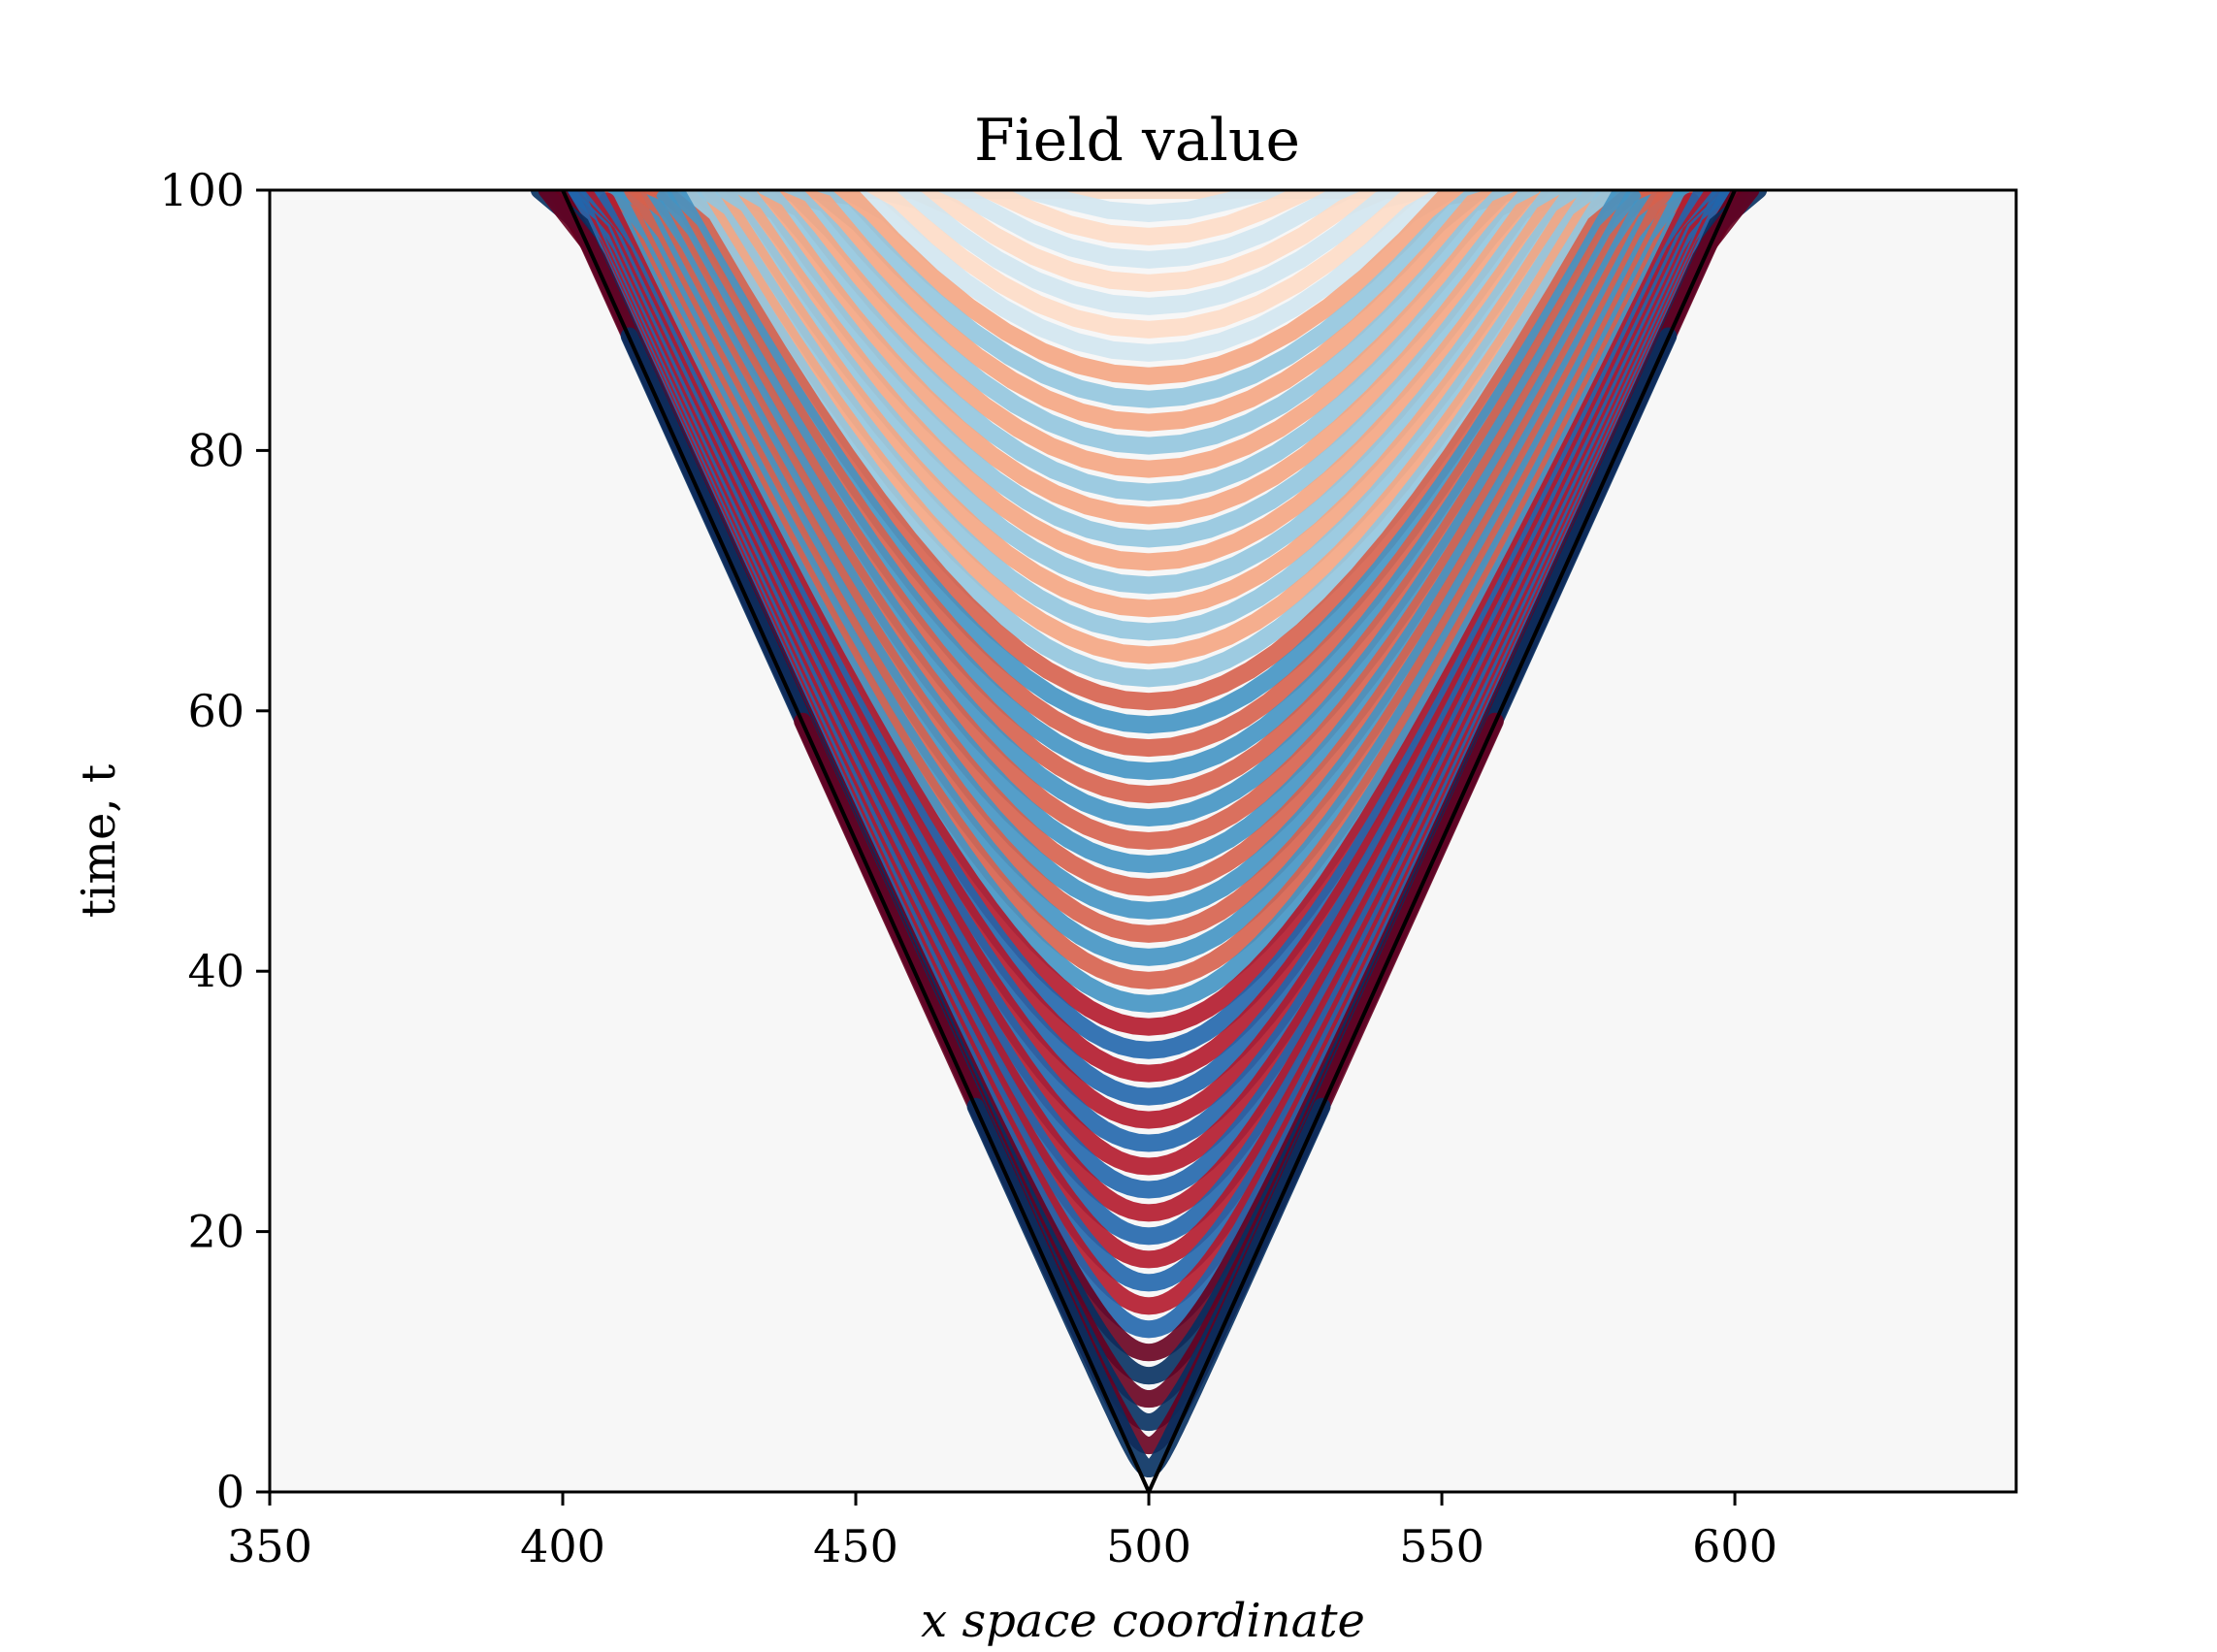  What do you see at coordinates (202, 190) in the screenshot?
I see `y-tick-label: 100` at bounding box center [202, 190].